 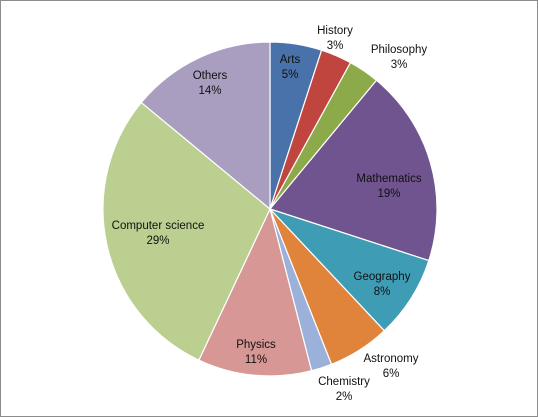 What do you see at coordinates (382, 292) in the screenshot?
I see `slice-value-geography: 8%` at bounding box center [382, 292].